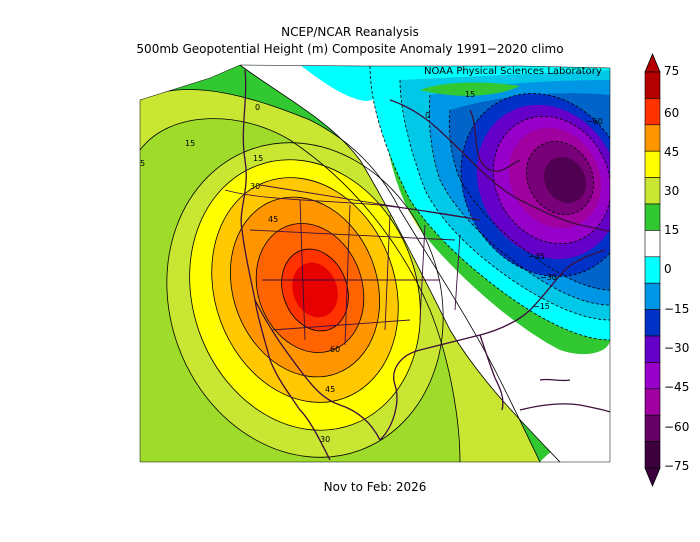 This screenshot has height=542, width=700. Describe the element at coordinates (672, 230) in the screenshot. I see `colorbar-tick-label: 15` at that location.